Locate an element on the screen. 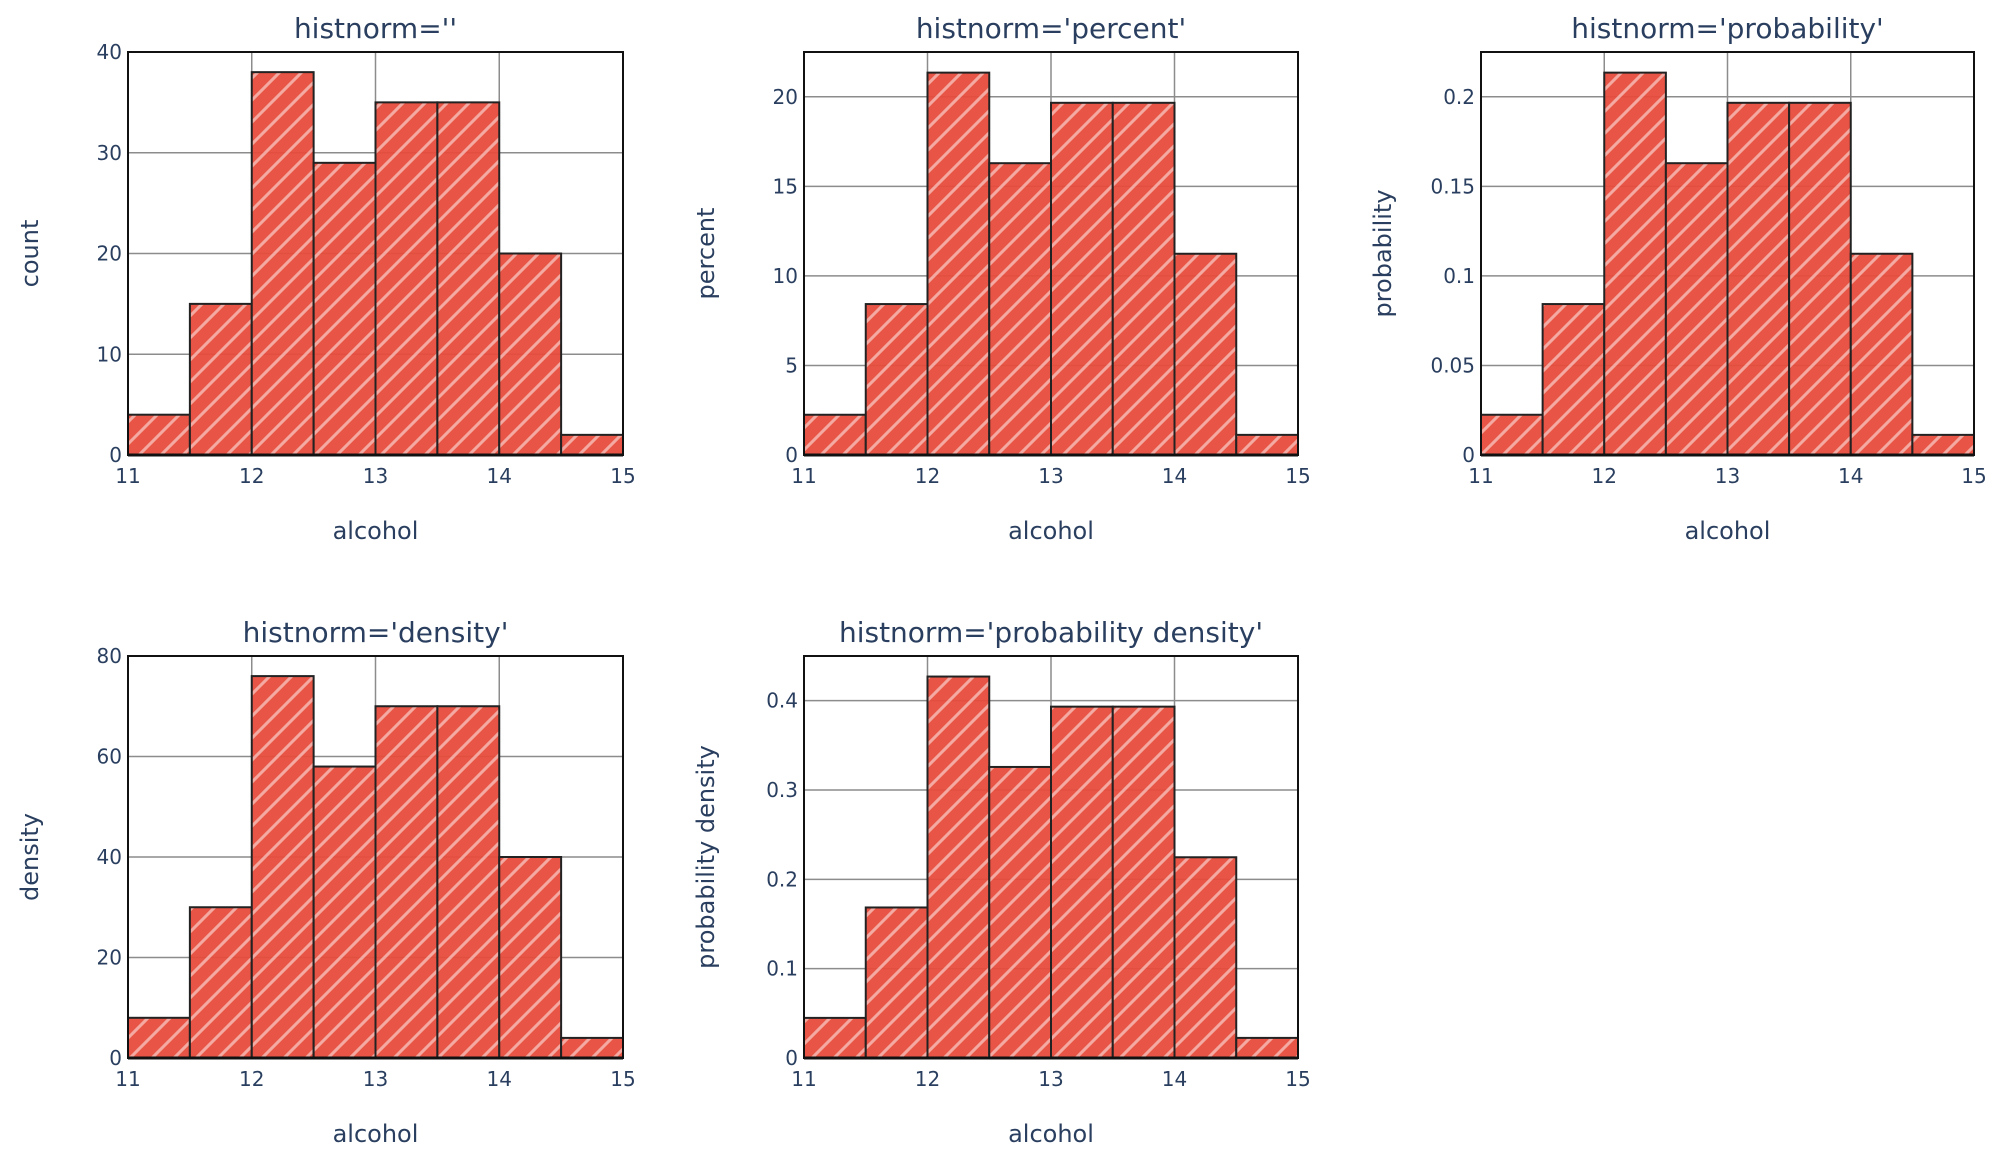  y-axis-title: percent is located at coordinates (706, 254).